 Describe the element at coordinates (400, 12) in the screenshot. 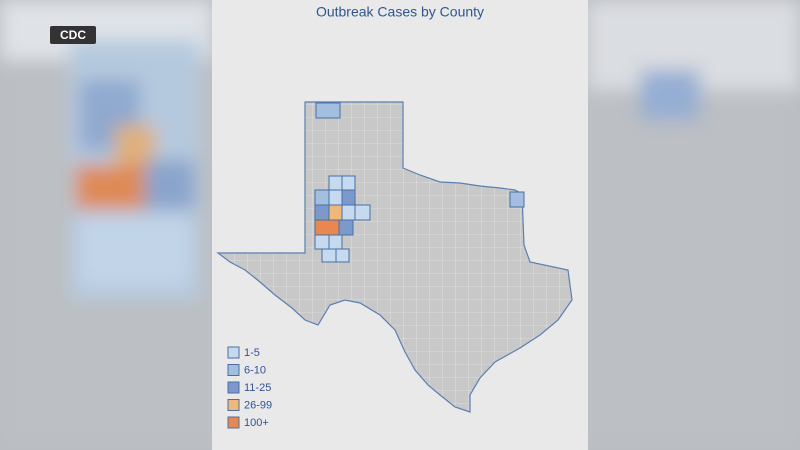

I see `map-title: Outbreak Cases by County` at that location.